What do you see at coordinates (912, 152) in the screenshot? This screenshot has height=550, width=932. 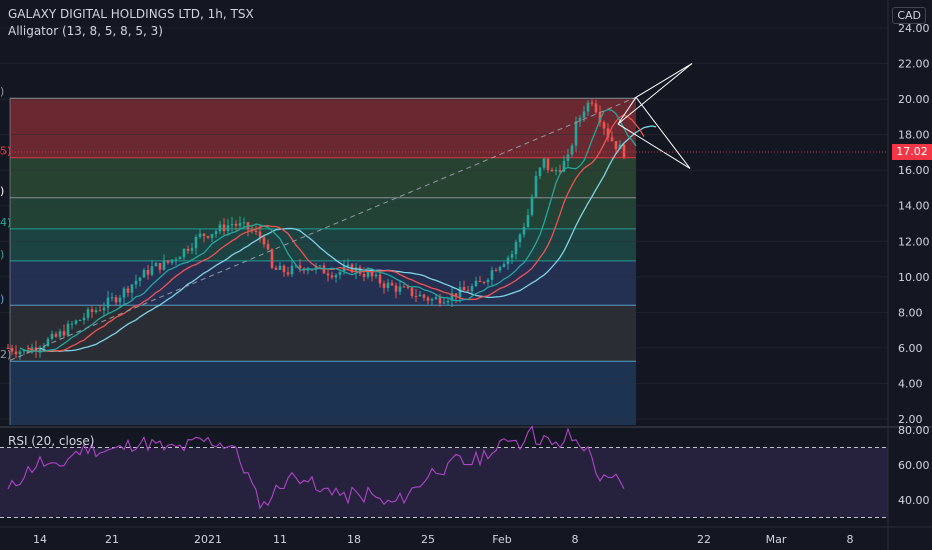 I see `last-price-badge: 17.02` at bounding box center [912, 152].